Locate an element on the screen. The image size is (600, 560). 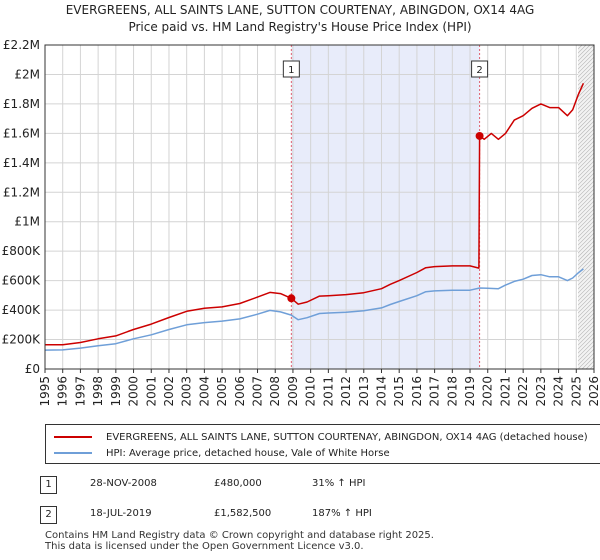
x-tick-label: 2024 is located at coordinates (559, 391).